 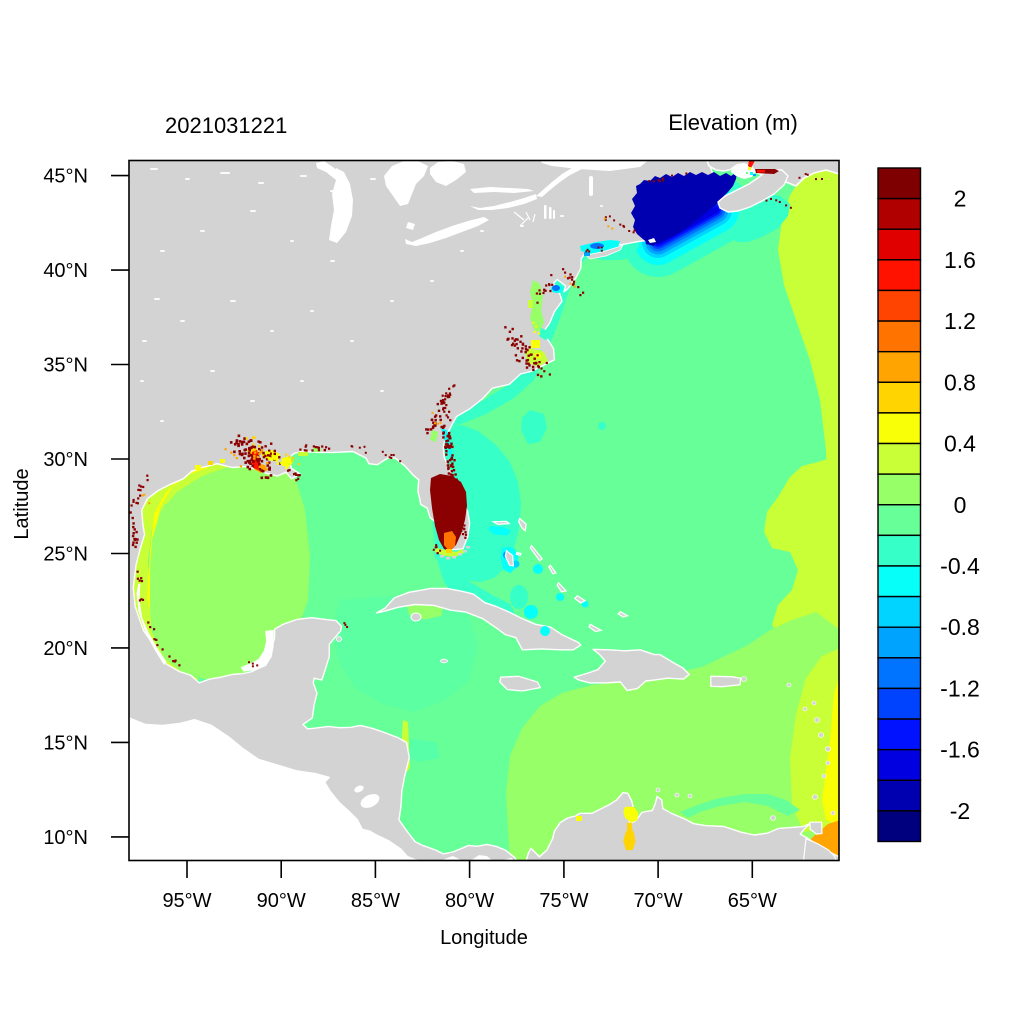 I want to click on svg-text: 40°N, so click(x=65, y=271).